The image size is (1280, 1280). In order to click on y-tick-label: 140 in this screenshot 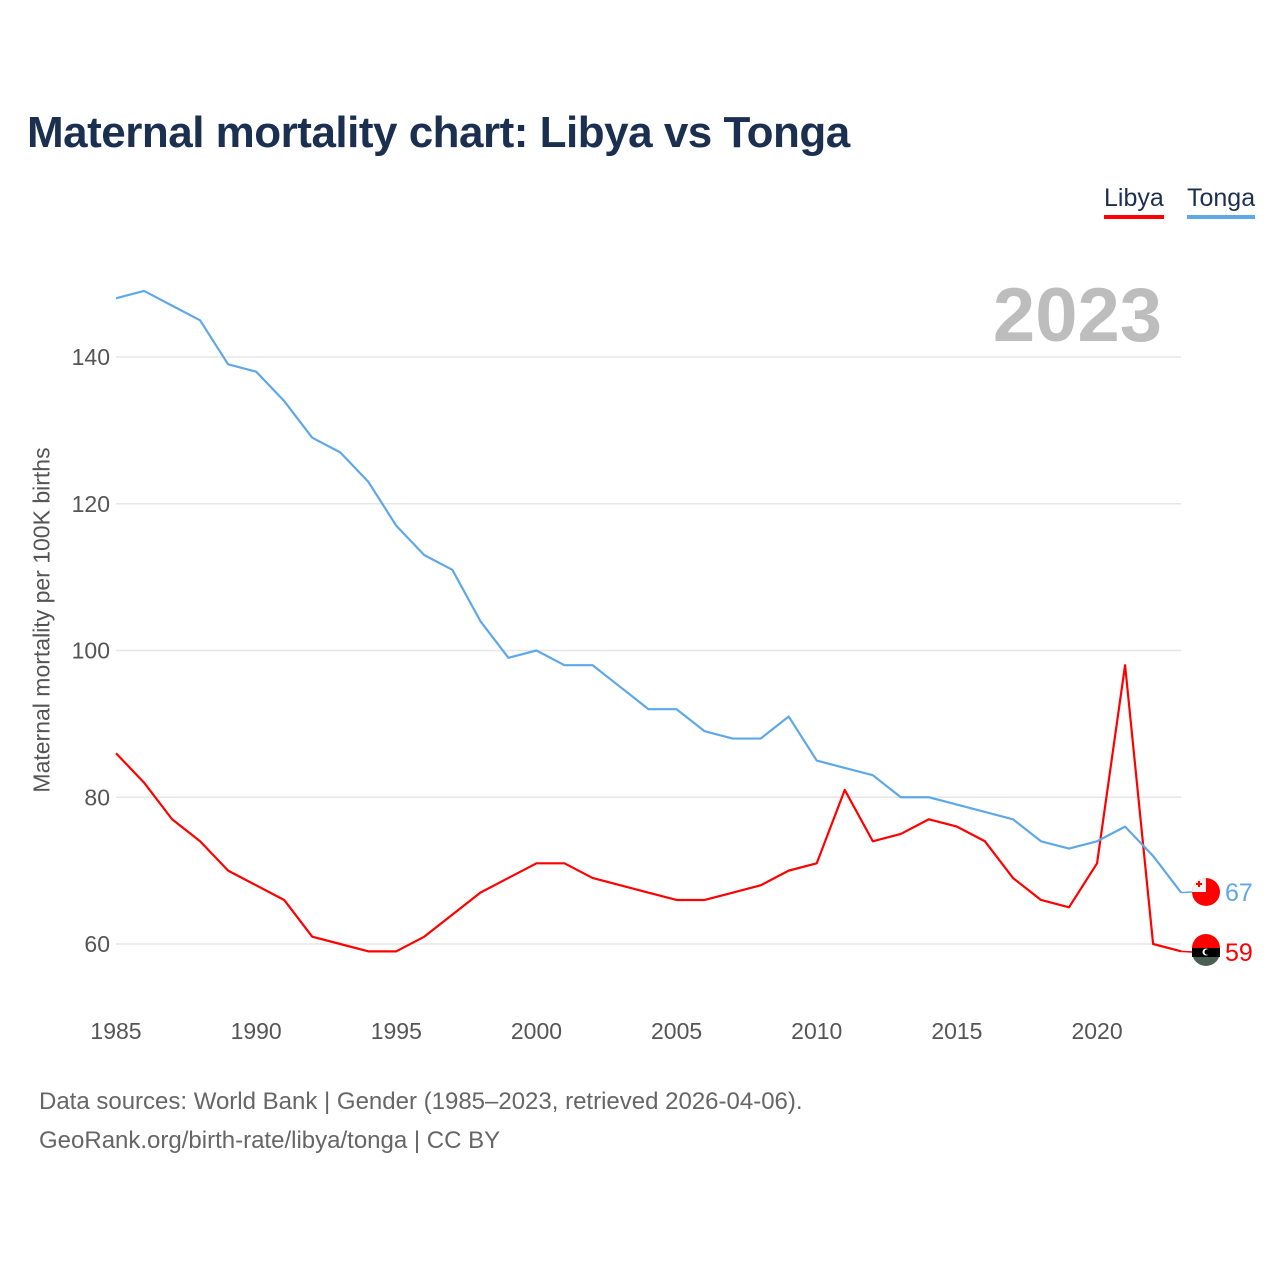, I will do `click(91, 357)`.